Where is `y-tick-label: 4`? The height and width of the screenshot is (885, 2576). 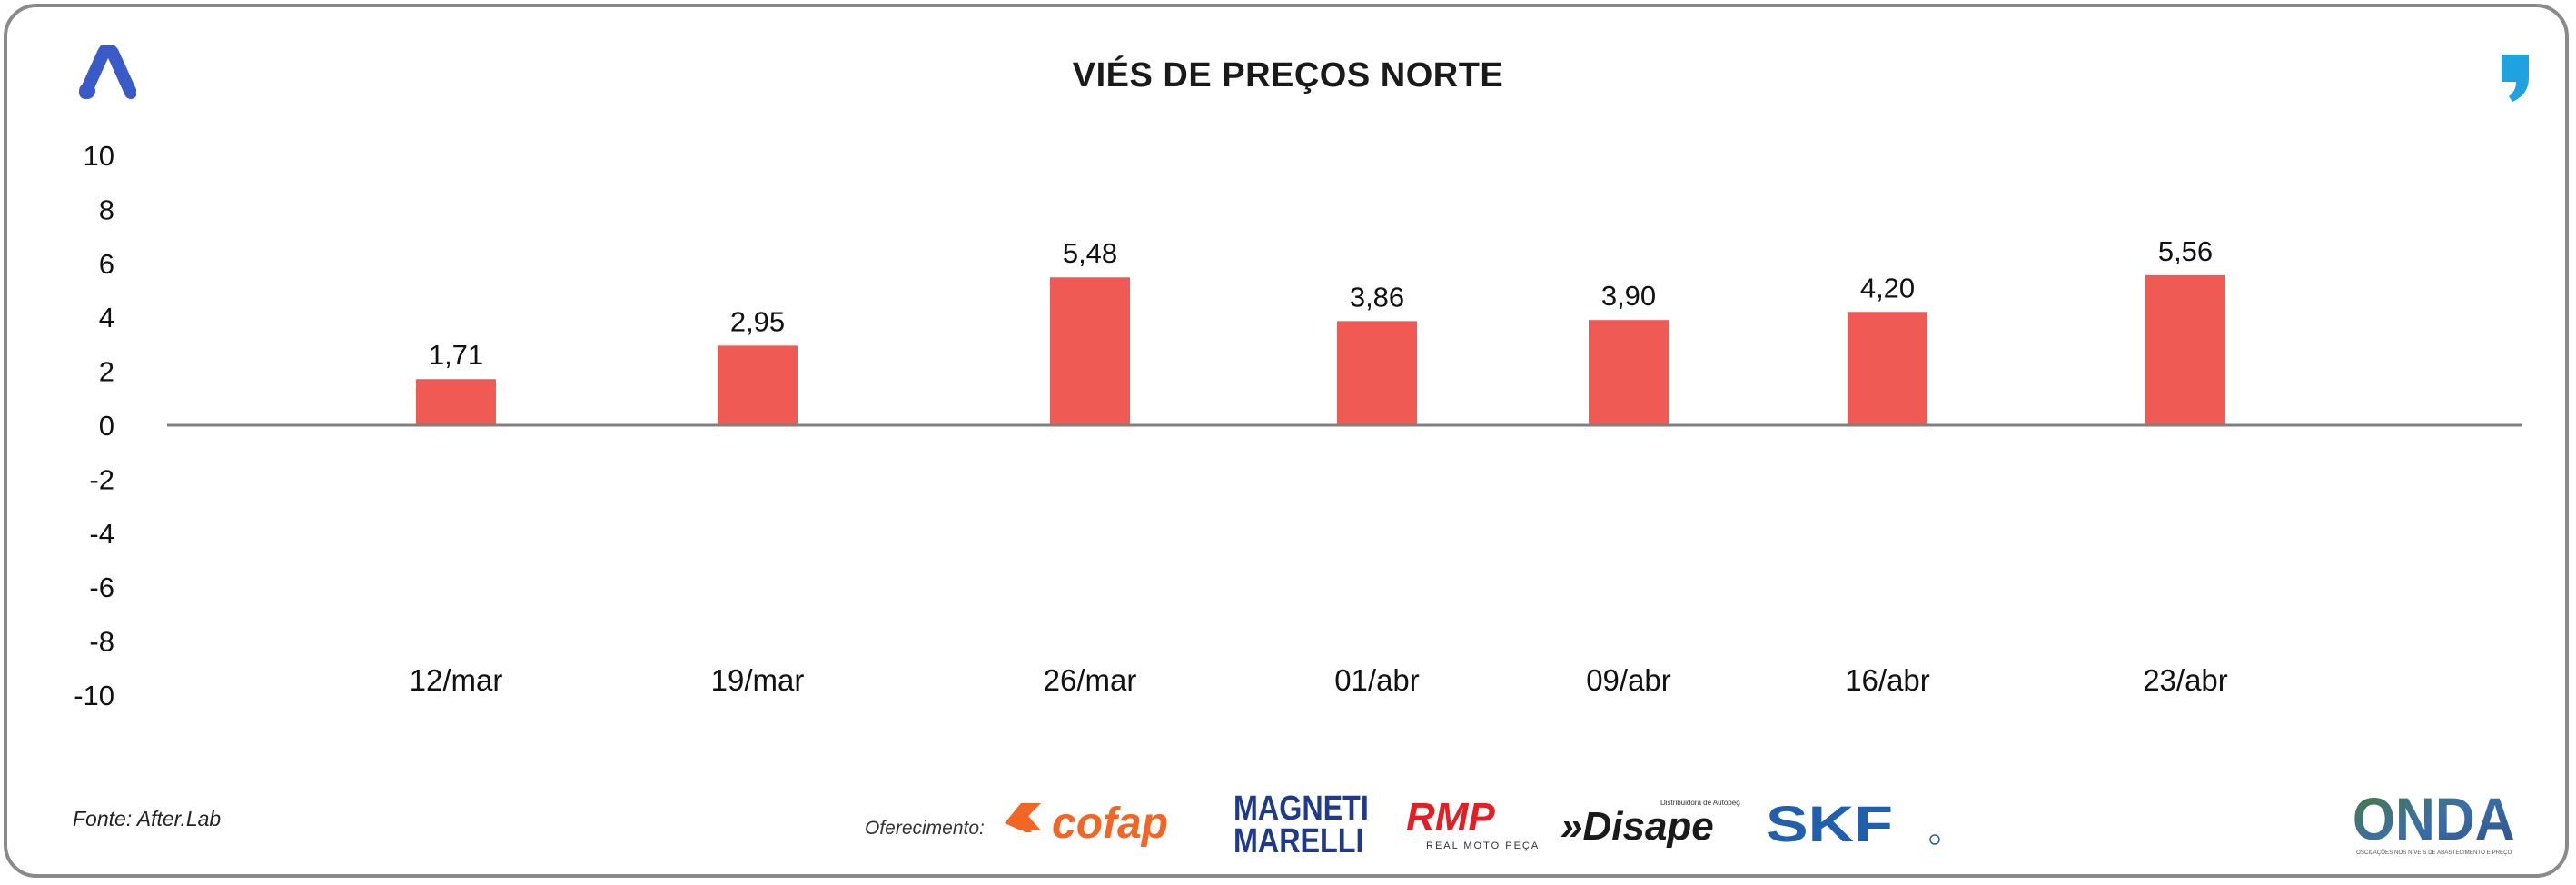 y-tick-label: 4 is located at coordinates (106, 317).